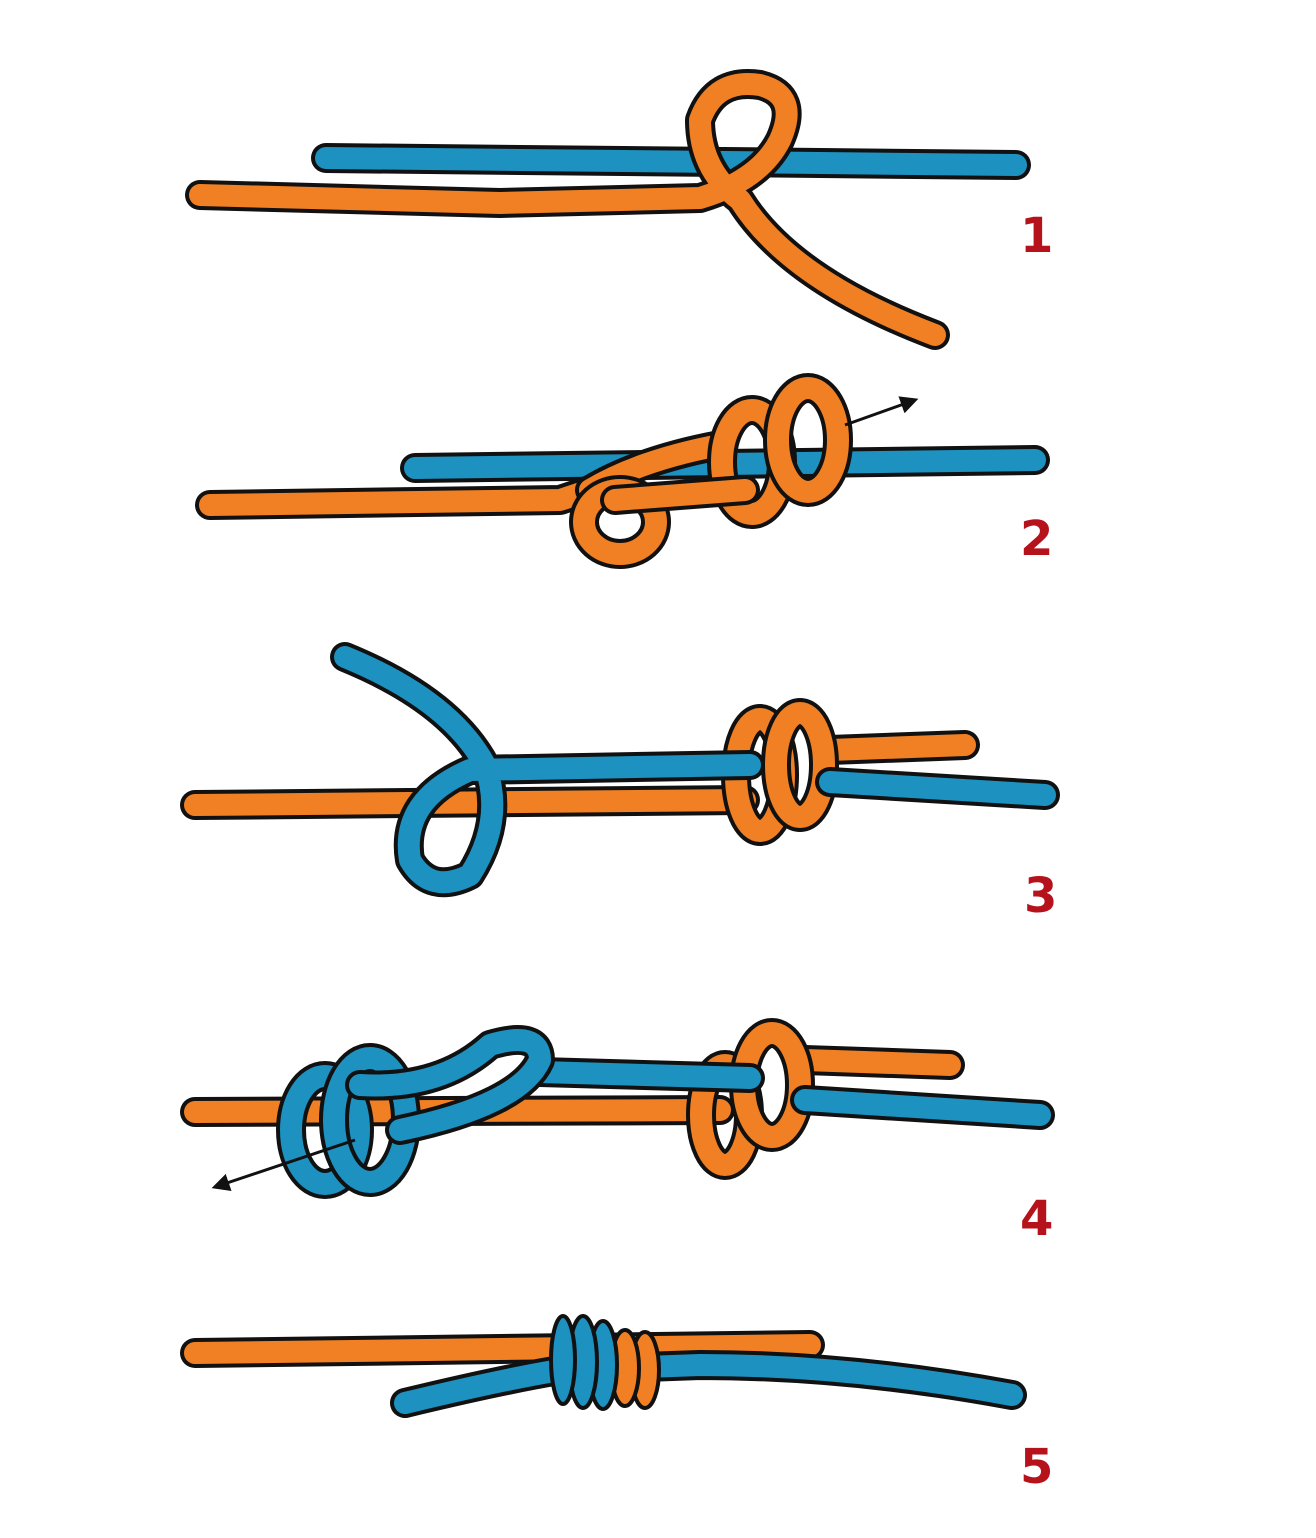  I want to click on step-number-4: 4, so click(1037, 1219).